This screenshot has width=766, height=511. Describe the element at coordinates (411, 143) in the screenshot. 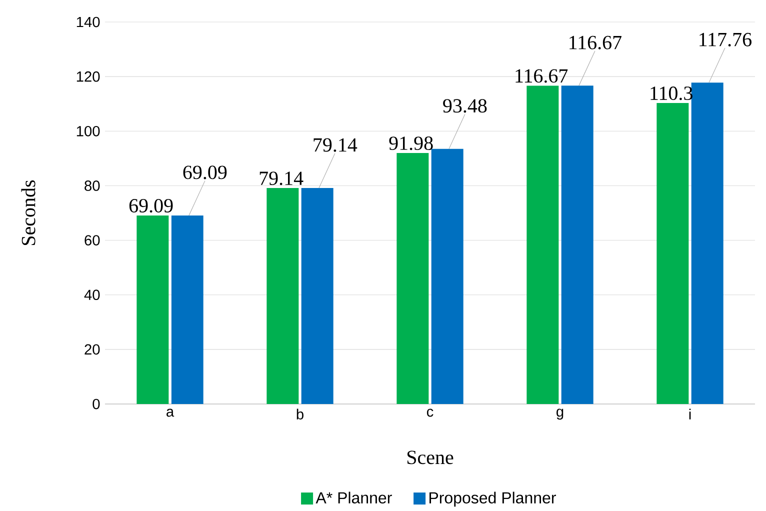

I see `data-label: 91.98` at that location.